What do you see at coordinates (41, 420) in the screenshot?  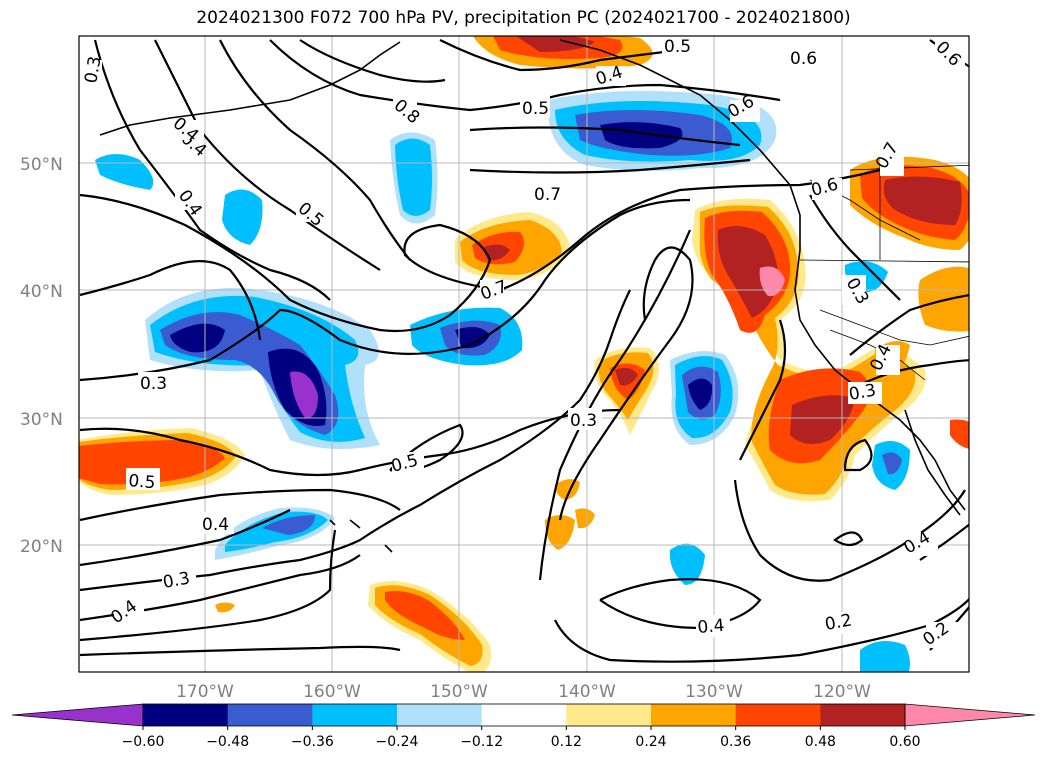 I see `lat-tick-30n: 30°N` at bounding box center [41, 420].